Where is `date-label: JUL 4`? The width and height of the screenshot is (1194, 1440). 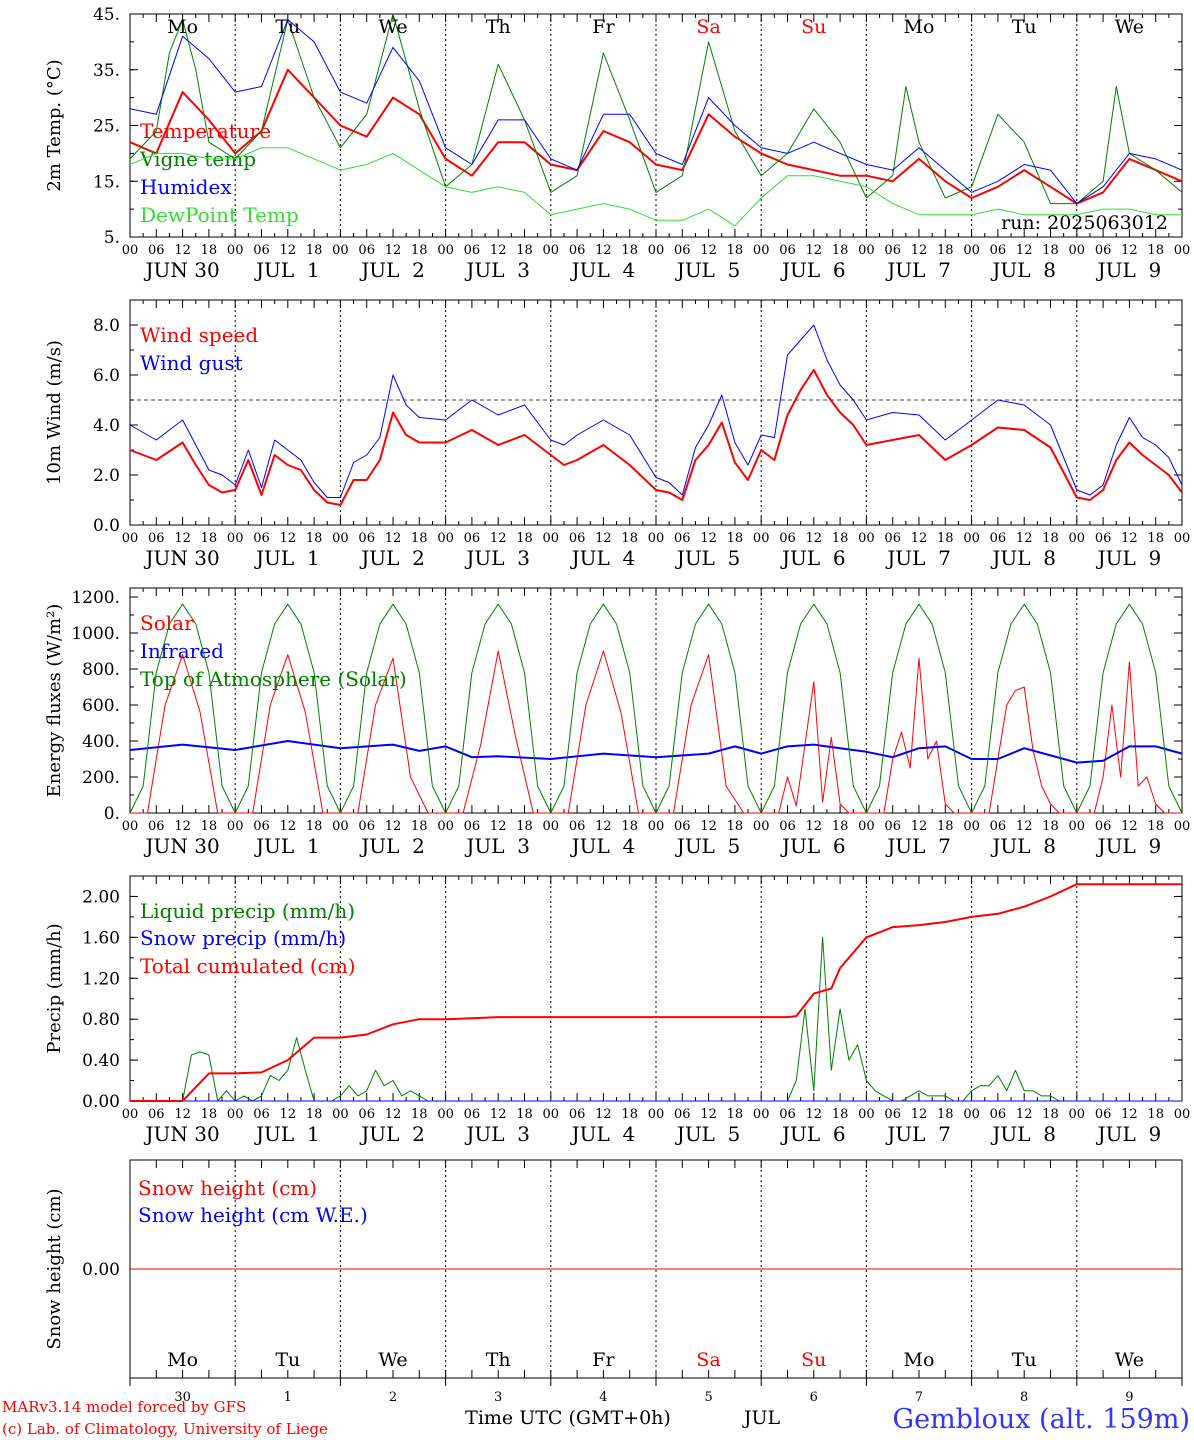 date-label: JUL 4 is located at coordinates (603, 1134).